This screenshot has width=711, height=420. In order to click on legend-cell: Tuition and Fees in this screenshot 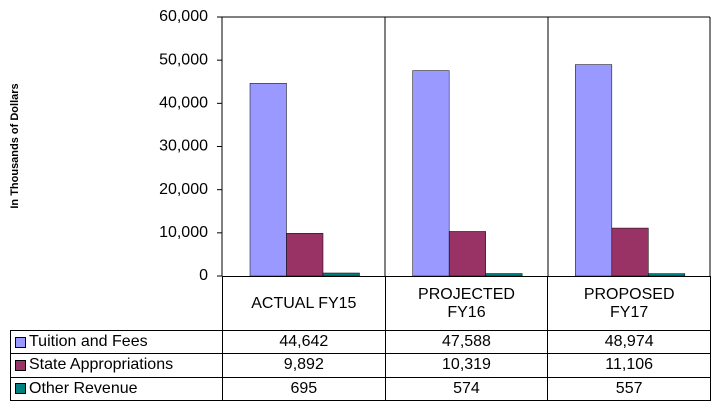, I will do `click(116, 342)`.